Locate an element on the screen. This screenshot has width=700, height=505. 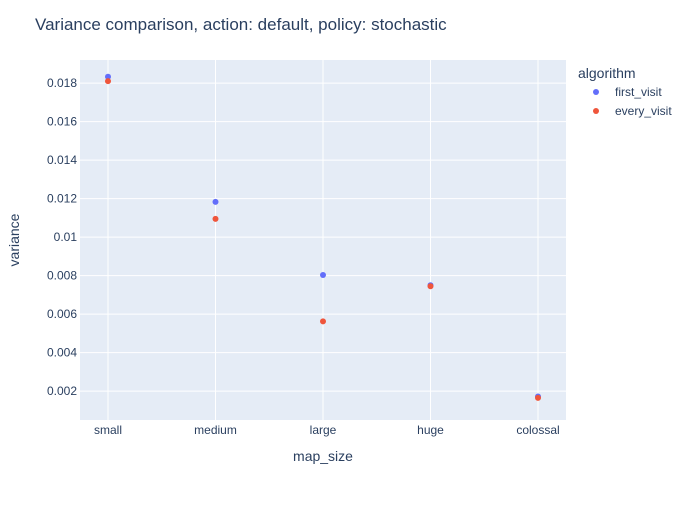
x-tick-label: large is located at coordinates (323, 430).